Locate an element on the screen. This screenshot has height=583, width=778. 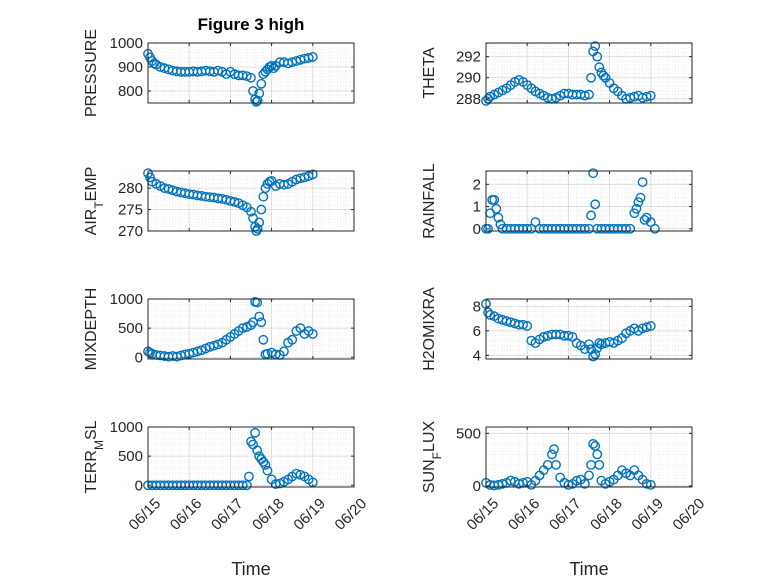
y-tick-label: 292 is located at coordinates (468, 57).